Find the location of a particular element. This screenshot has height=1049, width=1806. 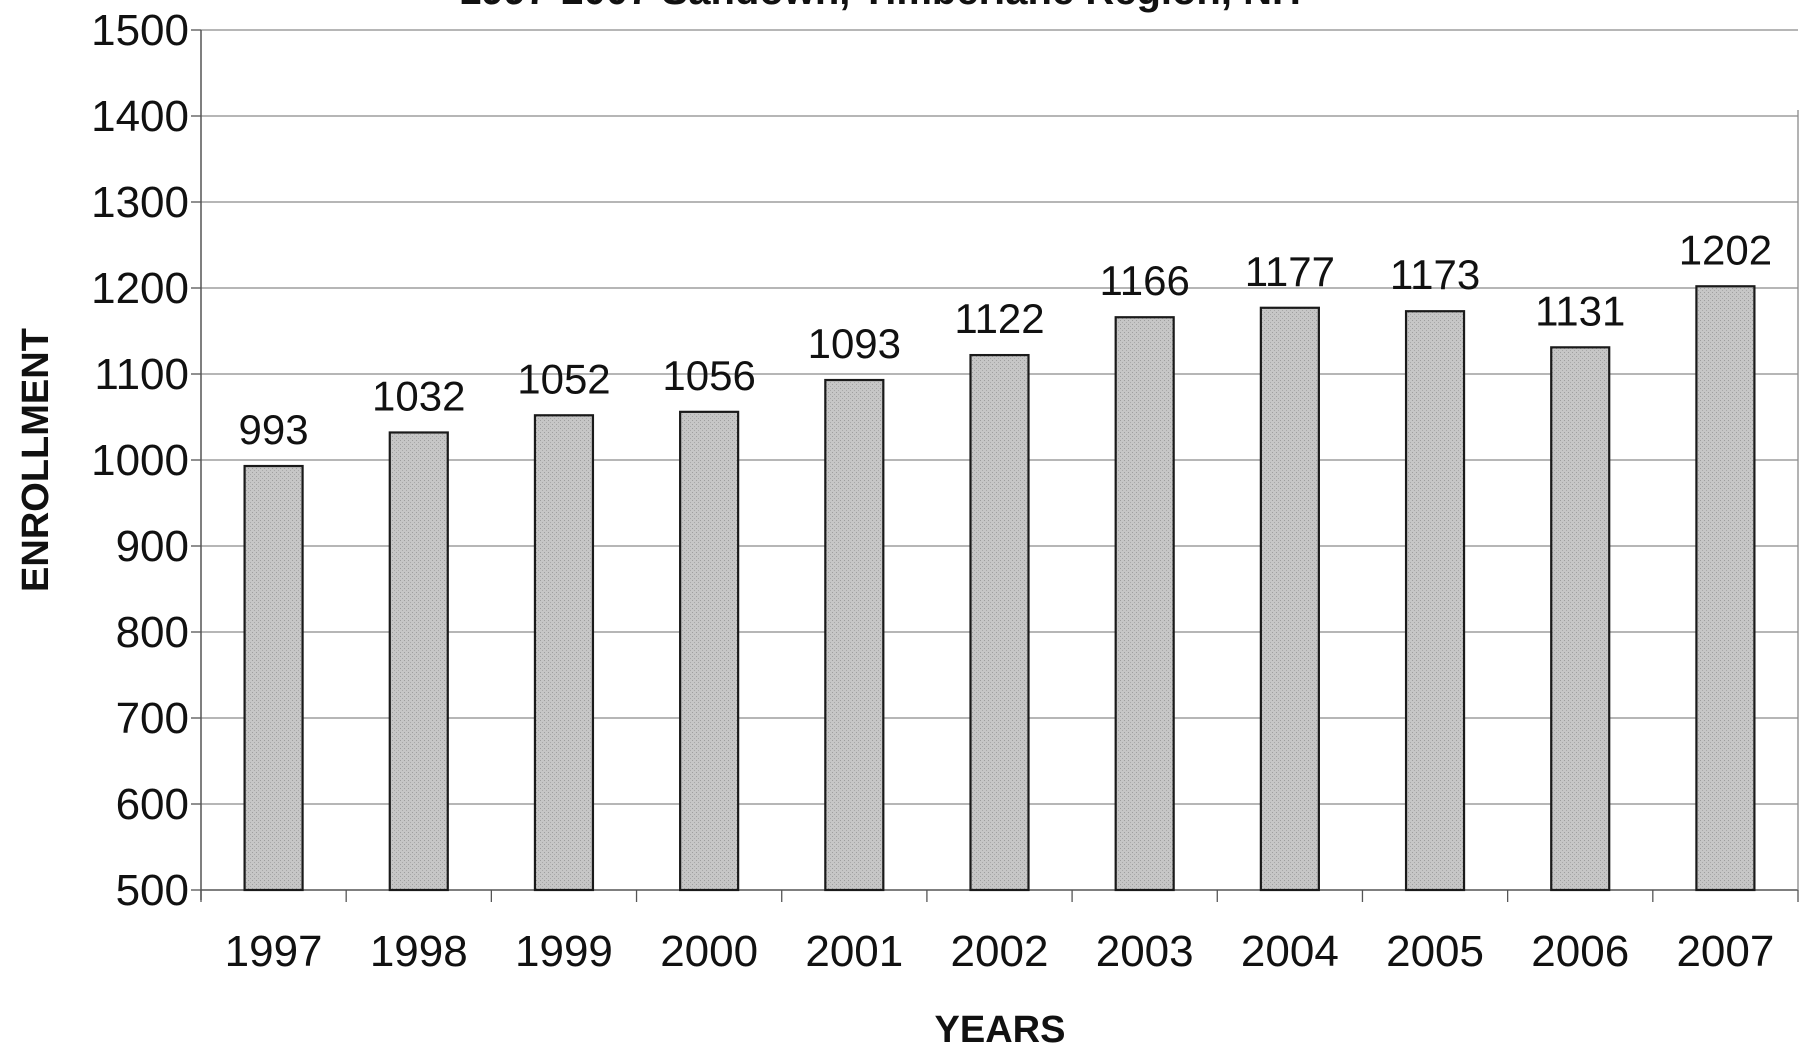

x-tick-label-2007: 2007 is located at coordinates (1725, 951).